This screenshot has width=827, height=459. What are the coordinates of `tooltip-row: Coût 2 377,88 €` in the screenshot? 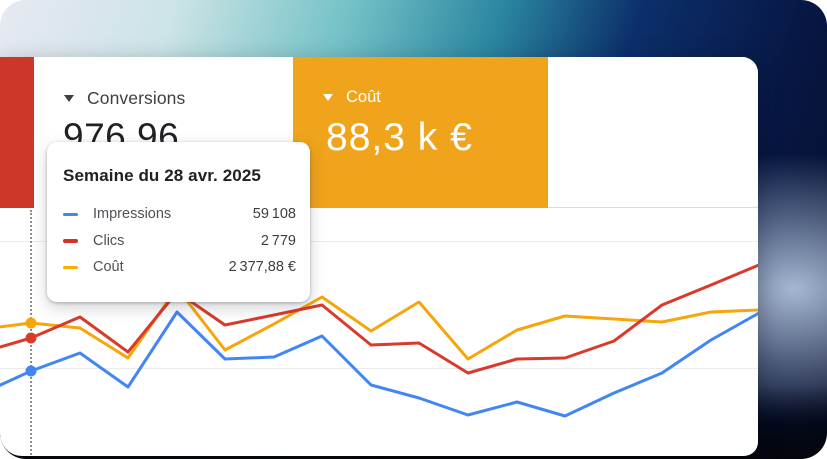 It's located at (179, 267).